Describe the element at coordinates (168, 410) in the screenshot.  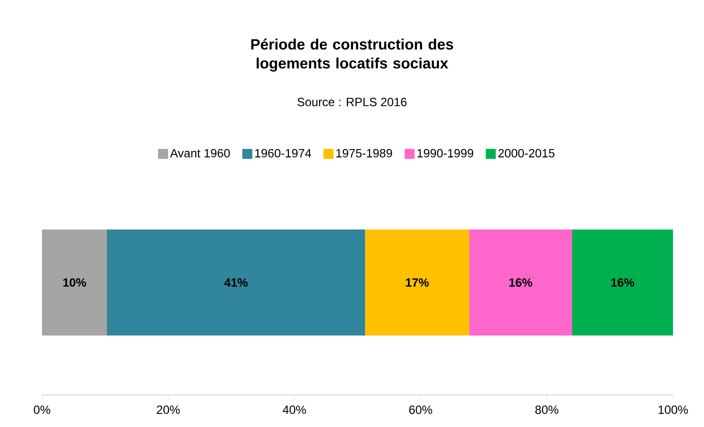
I see `x-tick-label: 20%` at that location.